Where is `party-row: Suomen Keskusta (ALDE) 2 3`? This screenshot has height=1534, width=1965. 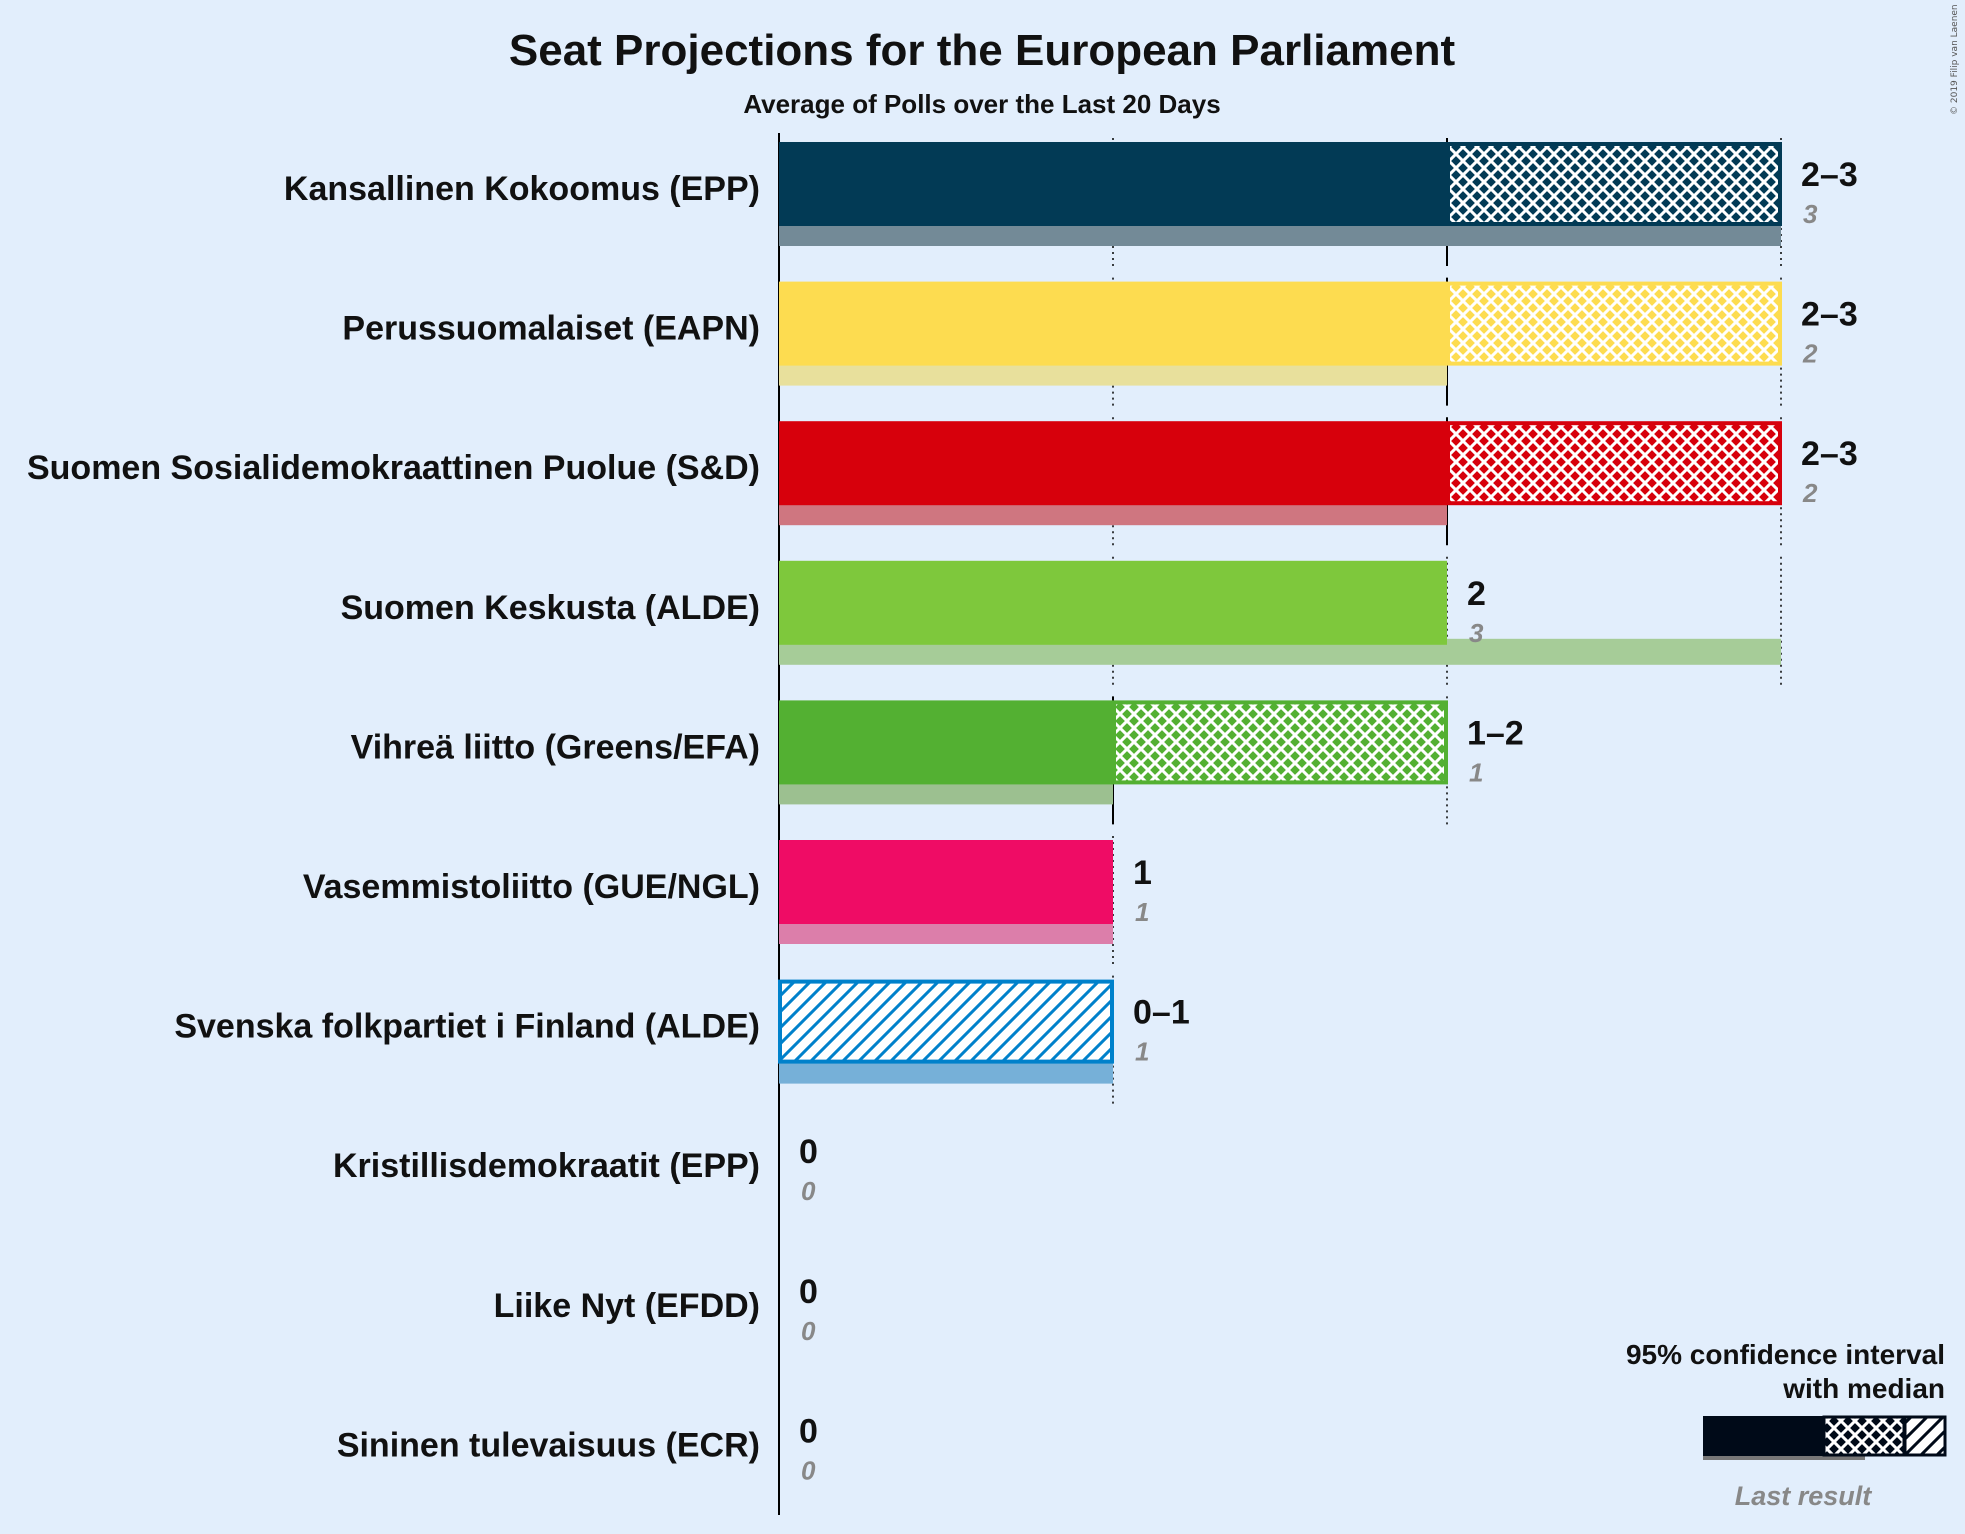
party-row: Suomen Keskusta (ALDE) 2 3 is located at coordinates (1061, 620).